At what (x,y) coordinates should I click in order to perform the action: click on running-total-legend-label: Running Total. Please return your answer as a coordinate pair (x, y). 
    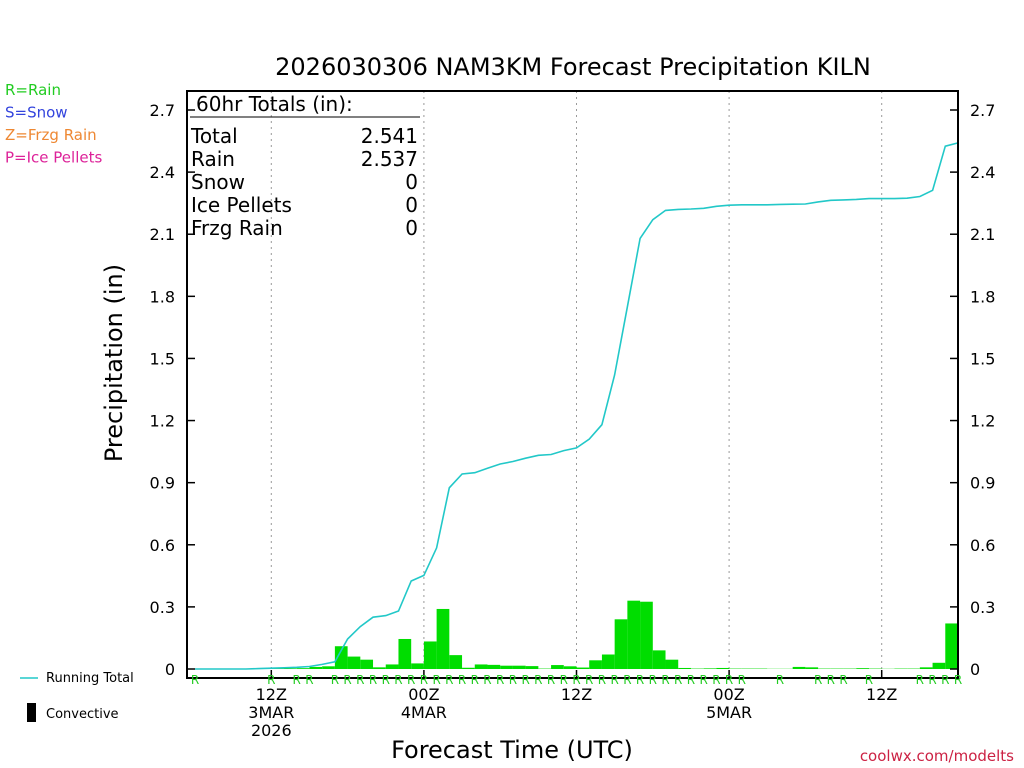
    Looking at the image, I should click on (90, 678).